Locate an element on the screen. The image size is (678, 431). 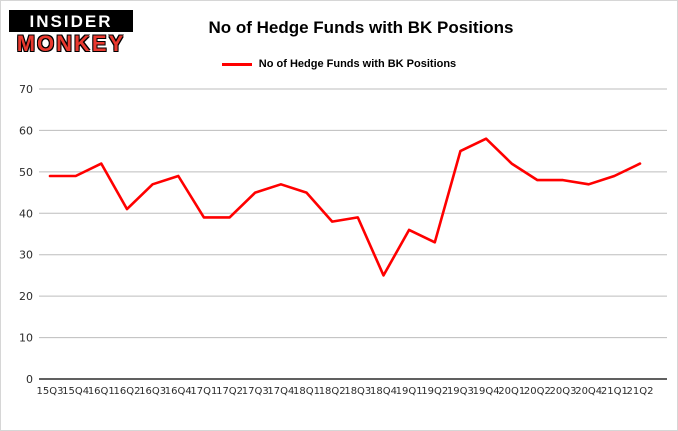
x-tick-label: 17Q4 is located at coordinates (280, 391).